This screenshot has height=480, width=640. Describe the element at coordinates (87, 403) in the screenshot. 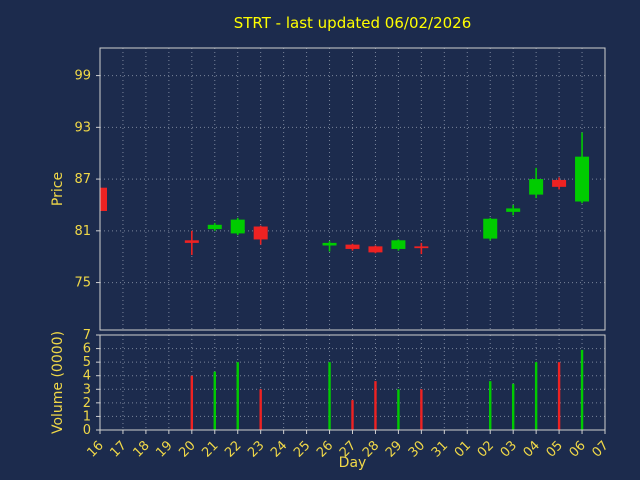

I see `volume-tick-label: 2` at that location.